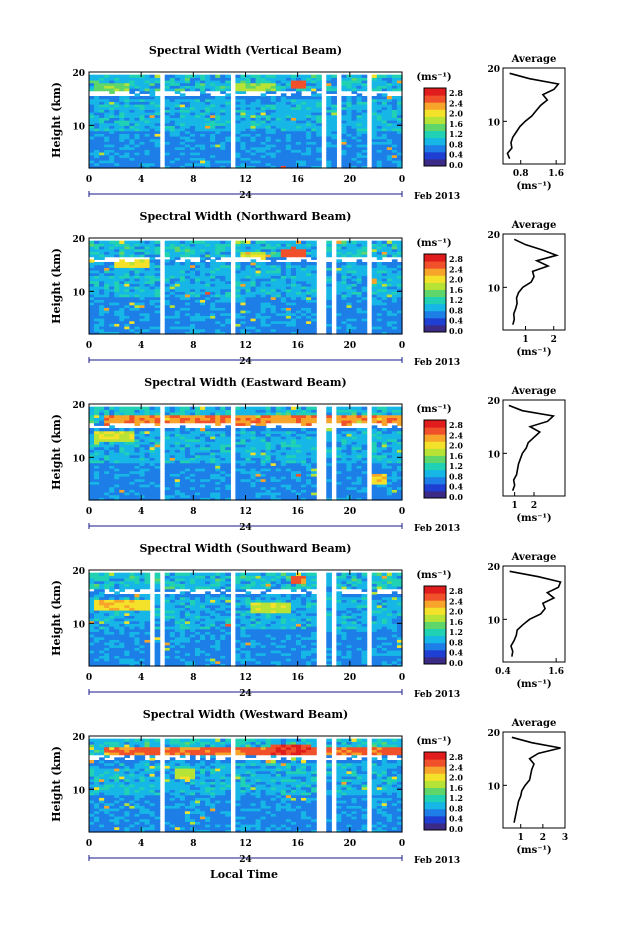  I want to click on colorbar-tick-label: 0.4, so click(456, 155).